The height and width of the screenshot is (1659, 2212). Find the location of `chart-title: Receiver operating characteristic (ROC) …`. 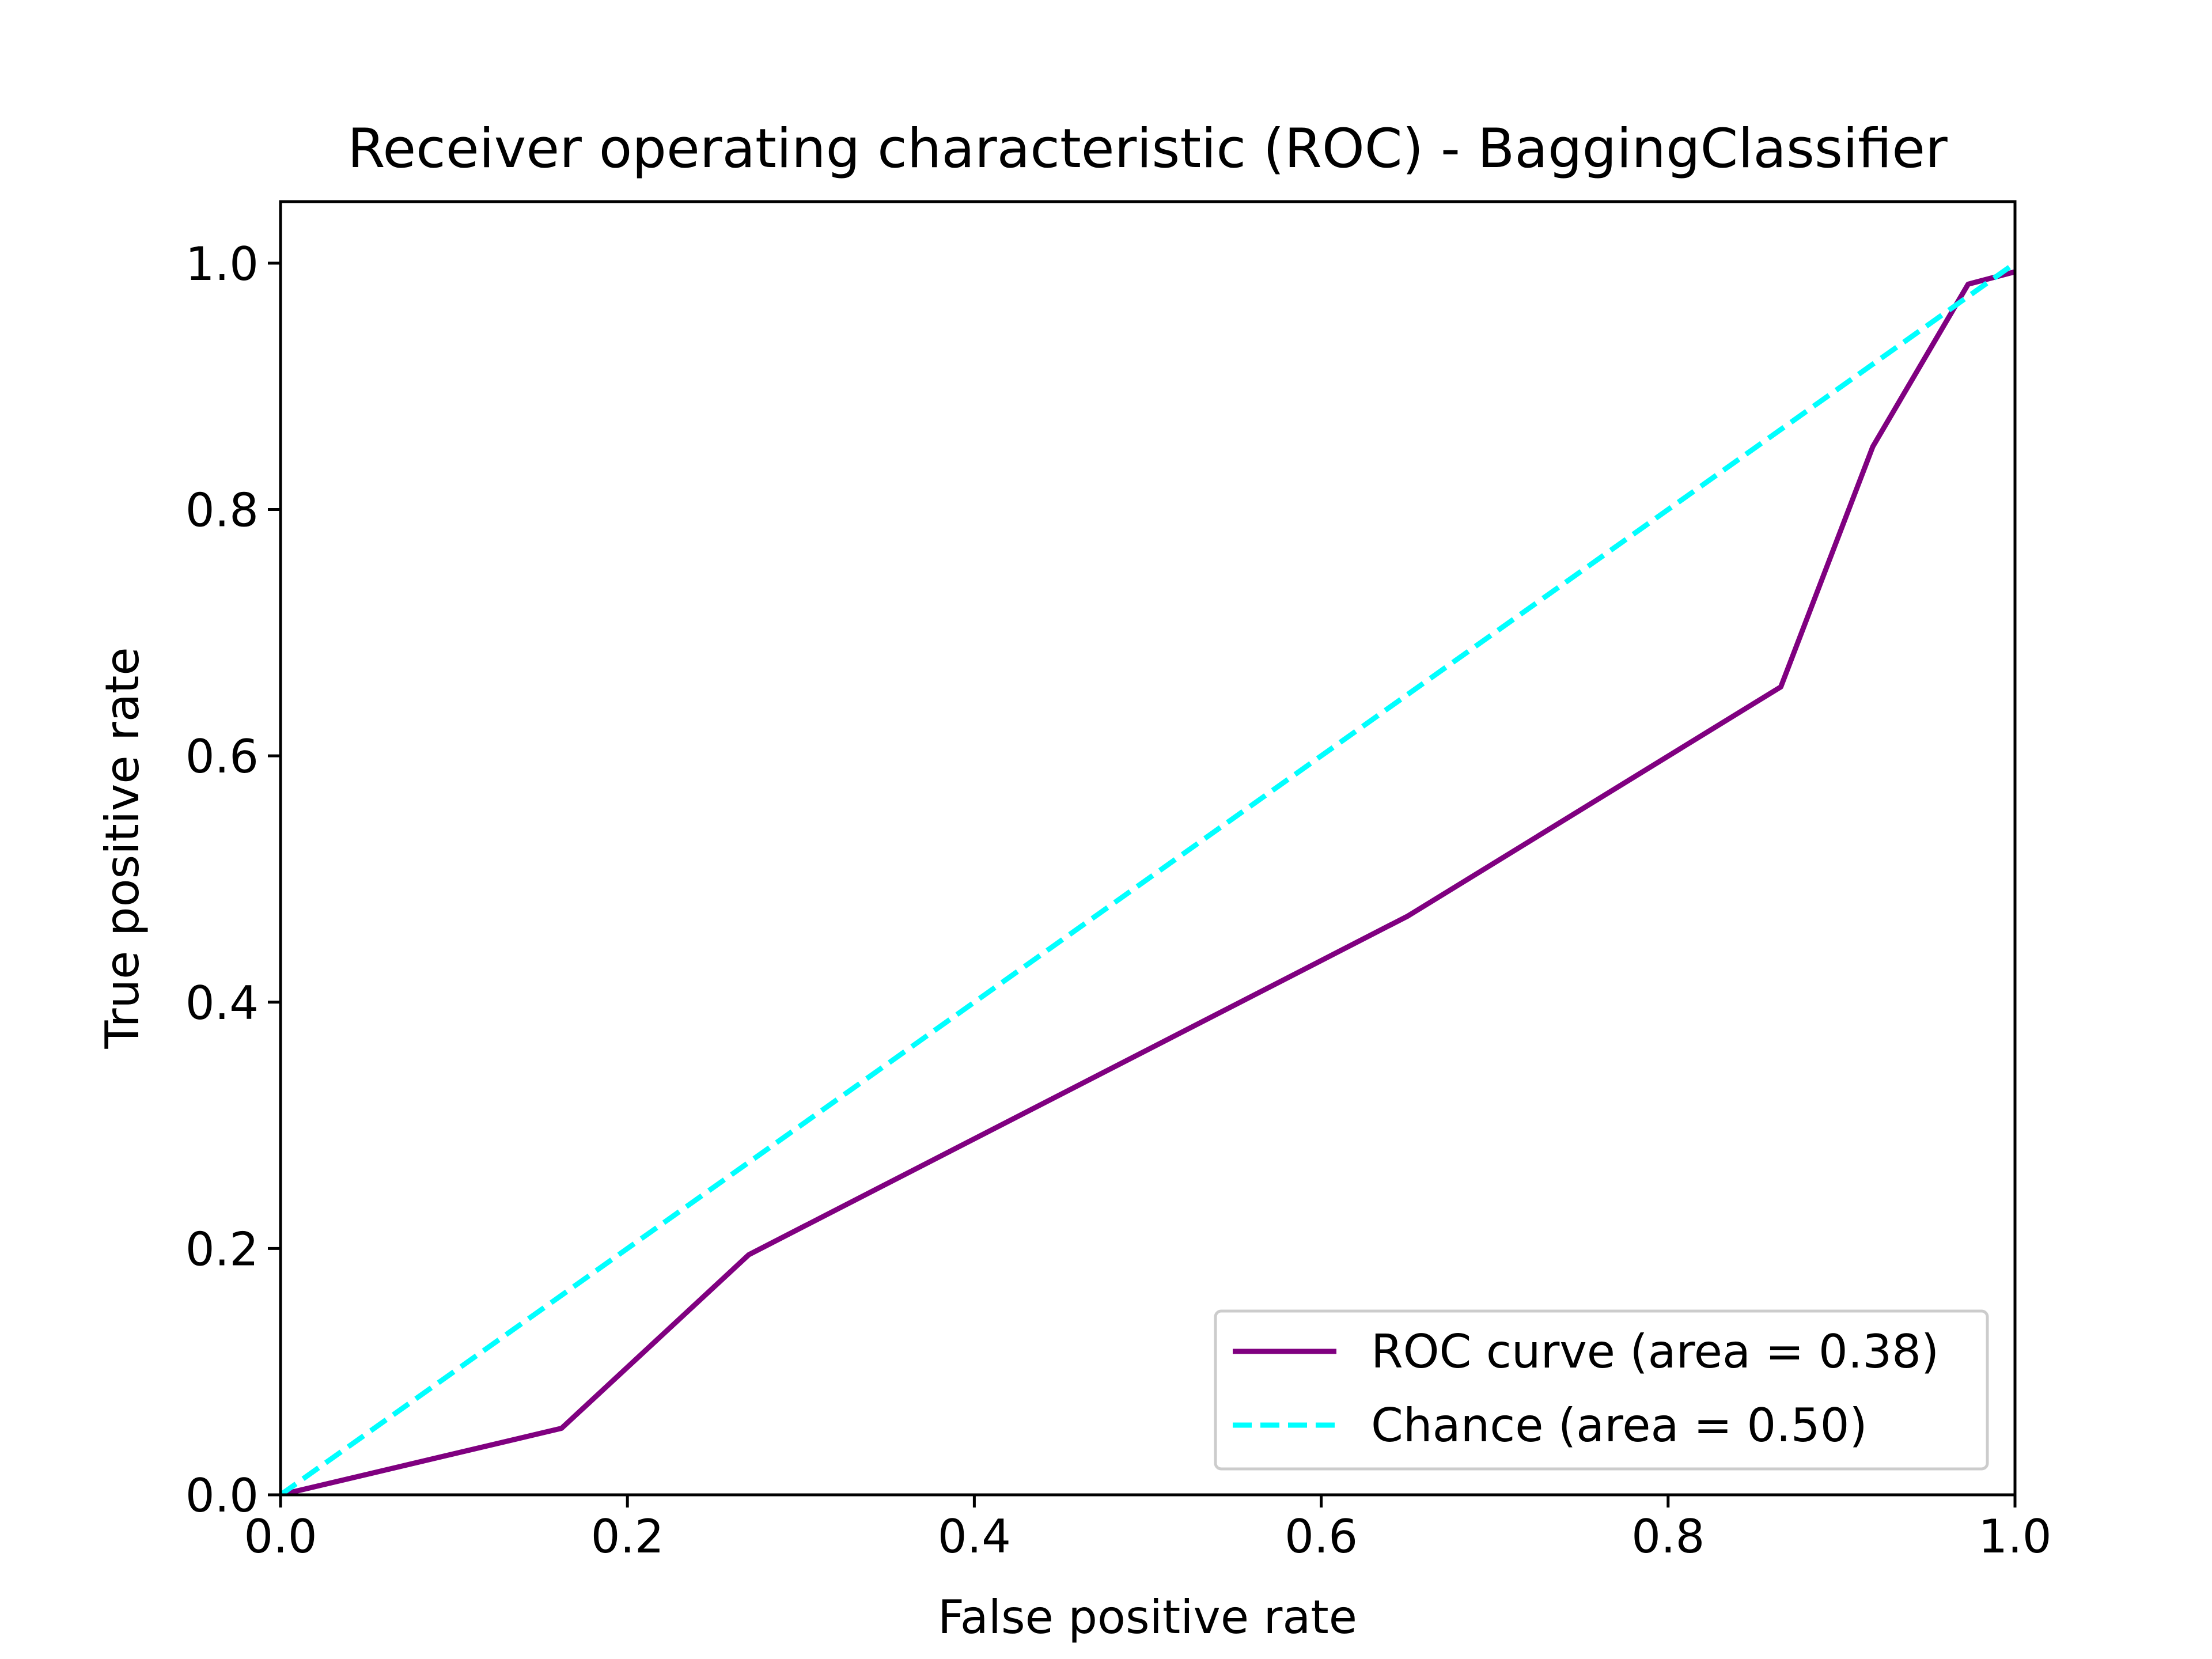

chart-title: Receiver operating characteristic (ROC) … is located at coordinates (1147, 149).